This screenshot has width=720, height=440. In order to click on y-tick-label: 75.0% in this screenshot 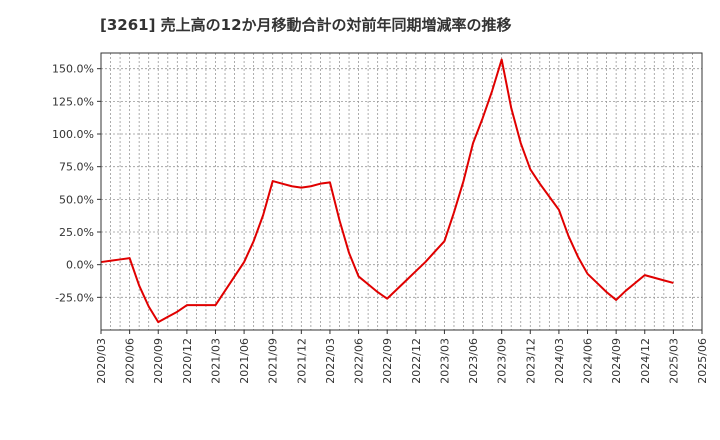, I will do `click(76, 167)`.